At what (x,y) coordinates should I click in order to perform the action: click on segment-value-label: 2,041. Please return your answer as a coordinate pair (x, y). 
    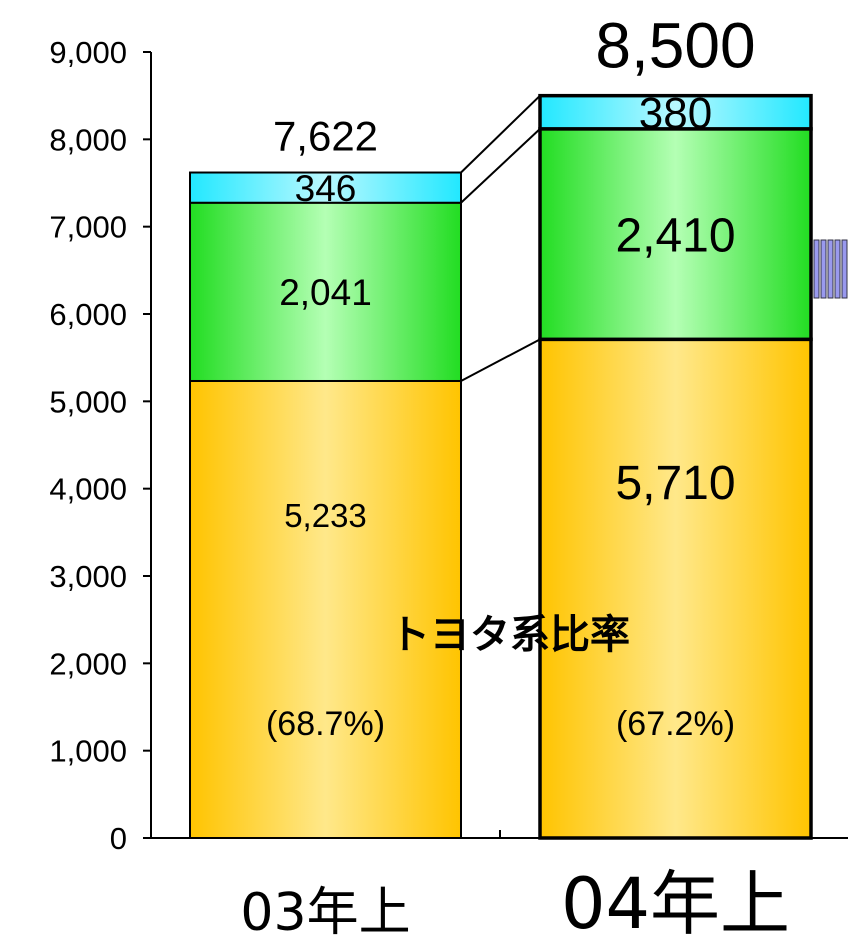
    Looking at the image, I should click on (325, 292).